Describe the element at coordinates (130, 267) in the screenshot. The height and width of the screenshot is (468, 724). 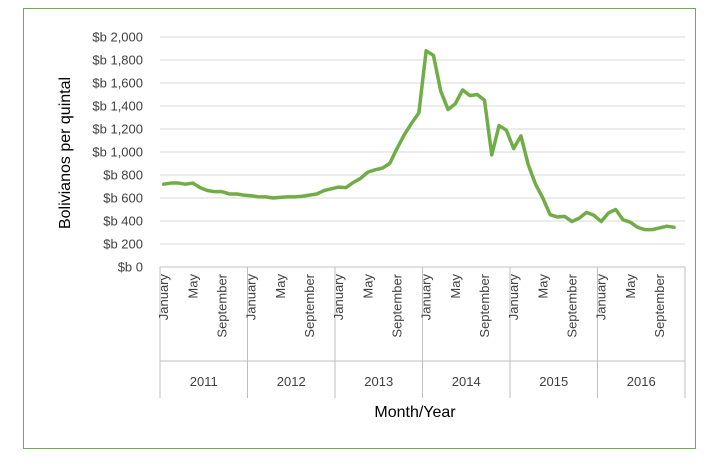
I see `y-tick-label: $b 0` at that location.